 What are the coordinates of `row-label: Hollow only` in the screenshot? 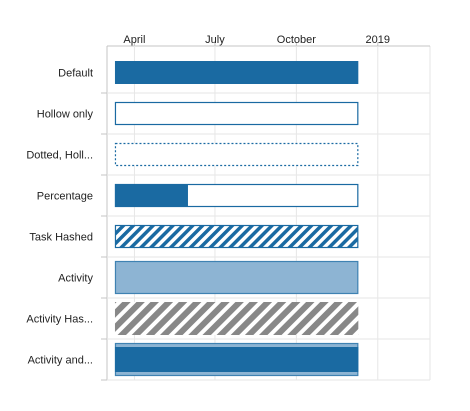 It's located at (65, 115).